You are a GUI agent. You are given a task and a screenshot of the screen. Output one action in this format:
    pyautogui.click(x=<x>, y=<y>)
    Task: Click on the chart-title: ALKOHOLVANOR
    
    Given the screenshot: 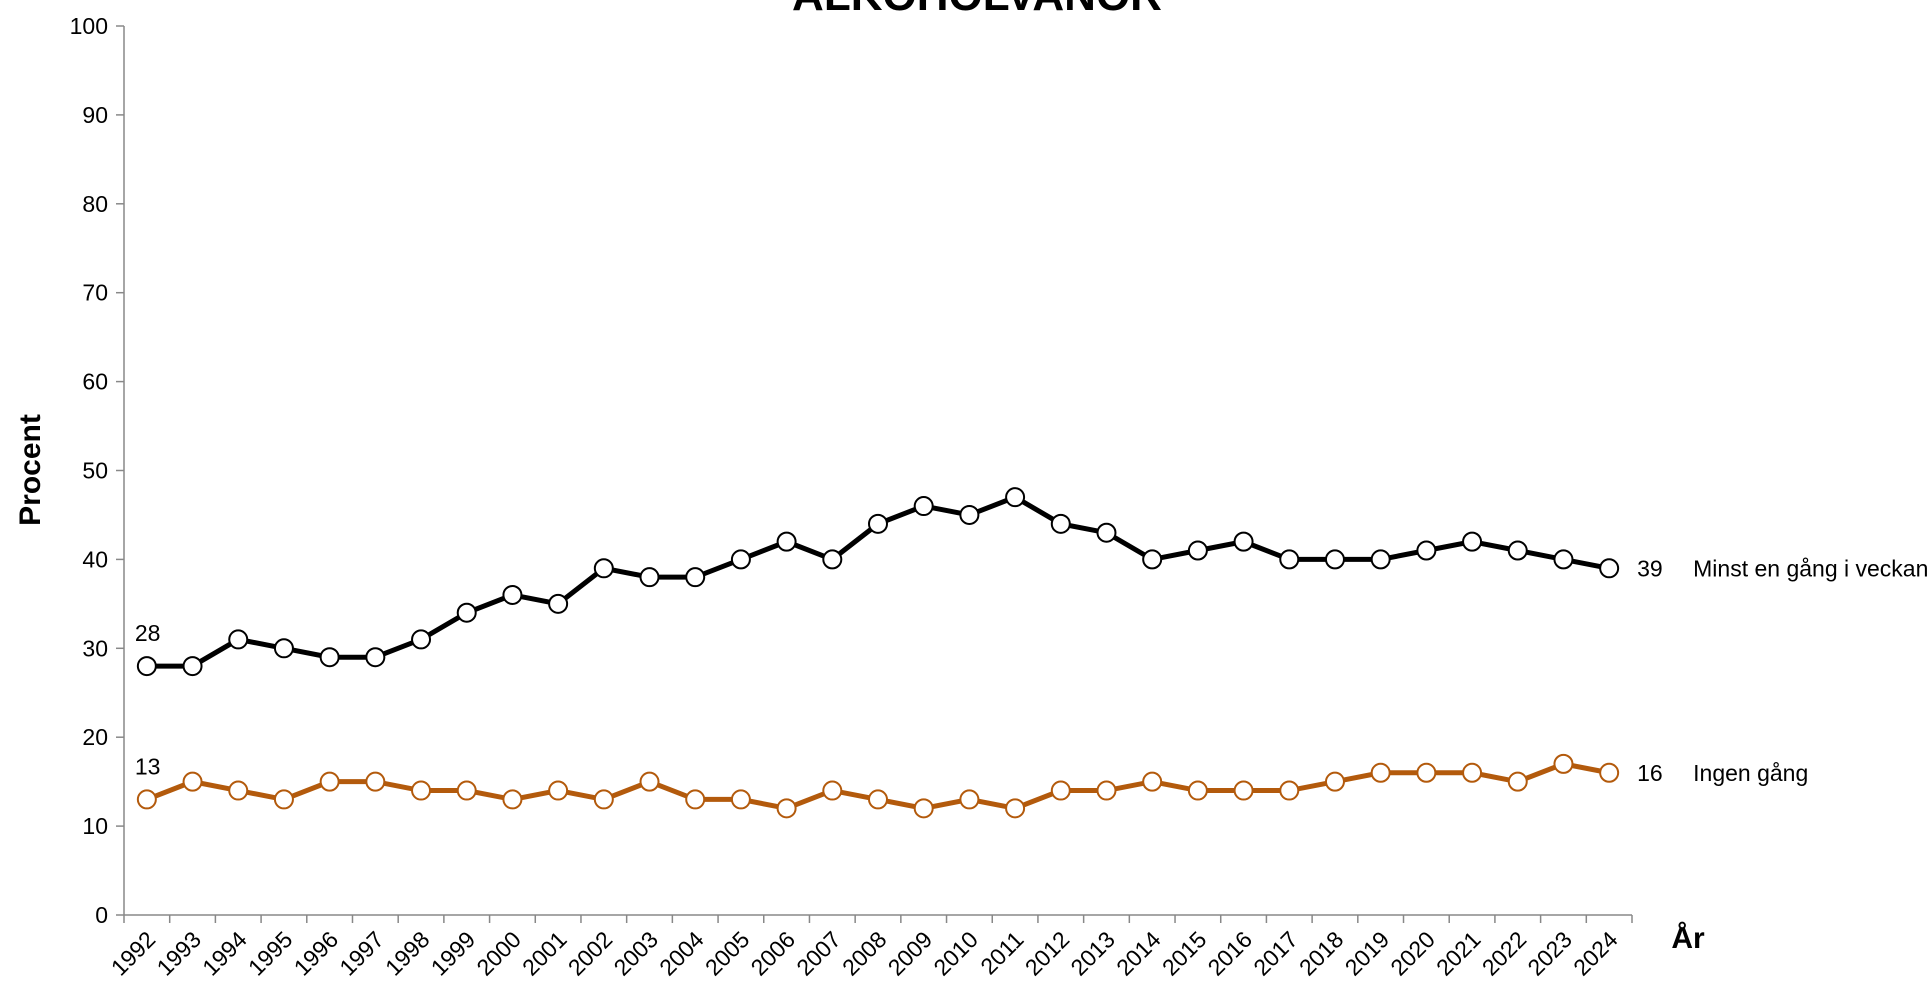 What is the action you would take?
    pyautogui.click(x=977, y=10)
    